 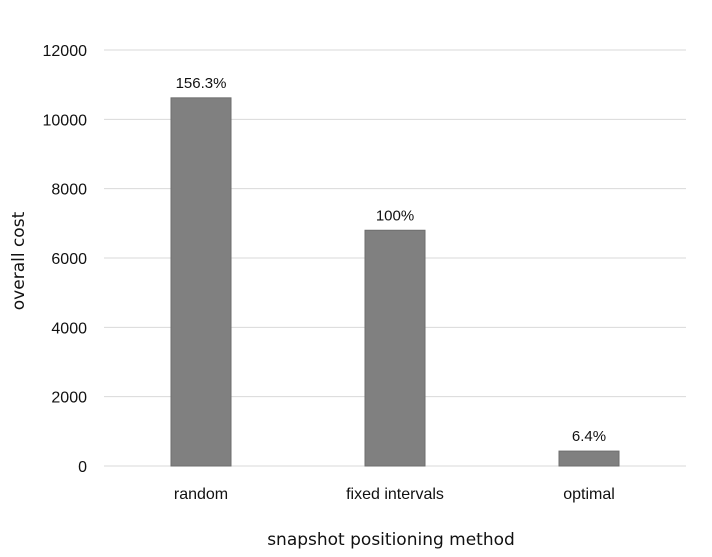 What do you see at coordinates (201, 282) in the screenshot?
I see `bar-random` at bounding box center [201, 282].